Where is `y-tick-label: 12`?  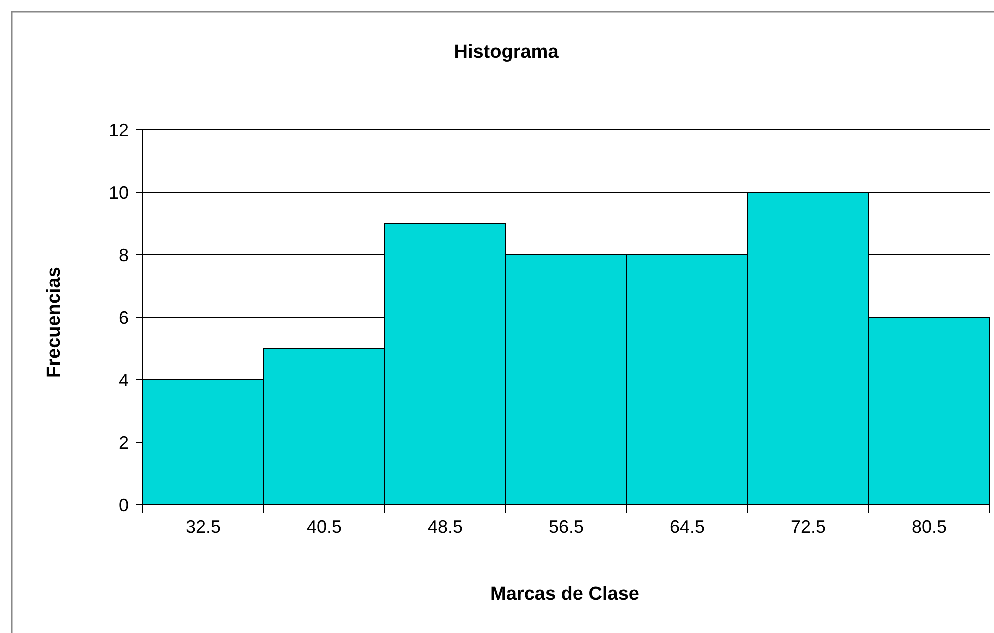 y-tick-label: 12 is located at coordinates (118, 130).